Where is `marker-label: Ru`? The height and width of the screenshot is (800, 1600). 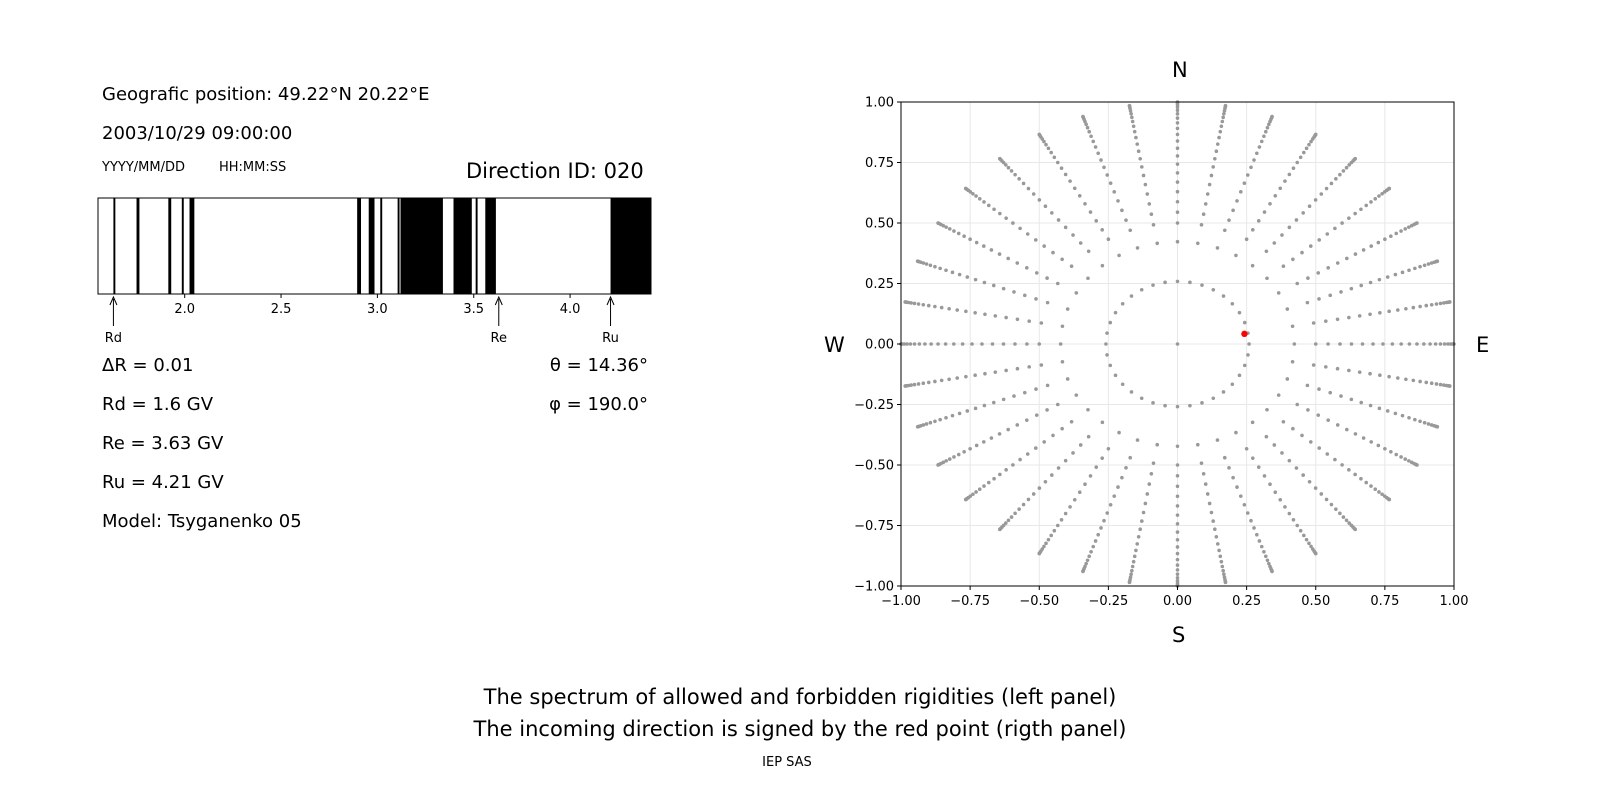
marker-label: Ru is located at coordinates (610, 338).